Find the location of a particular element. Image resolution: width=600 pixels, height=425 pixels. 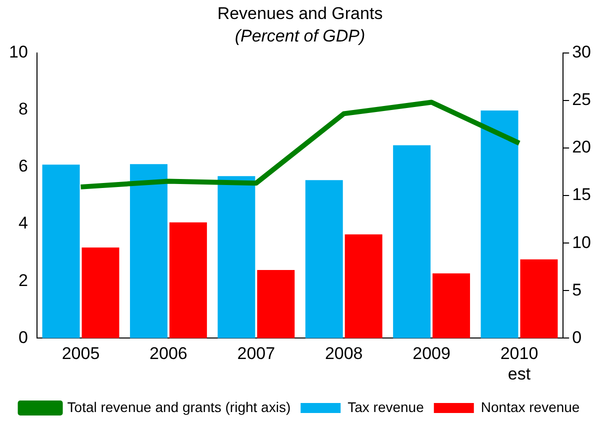

y-tick-label: 6 is located at coordinates (23, 166).